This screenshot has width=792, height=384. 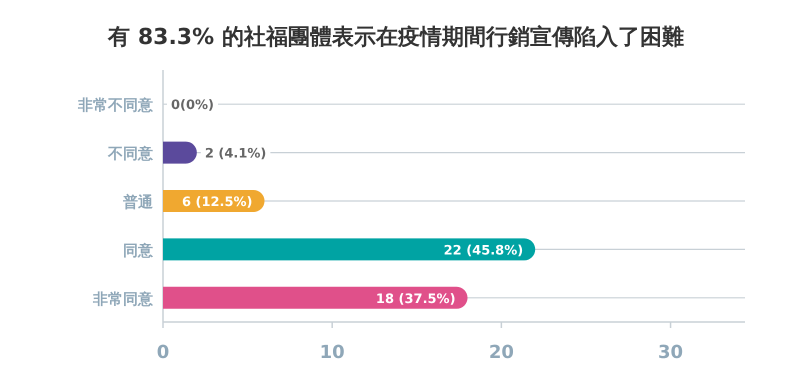 I want to click on x-tick-label: 10, so click(x=332, y=352).